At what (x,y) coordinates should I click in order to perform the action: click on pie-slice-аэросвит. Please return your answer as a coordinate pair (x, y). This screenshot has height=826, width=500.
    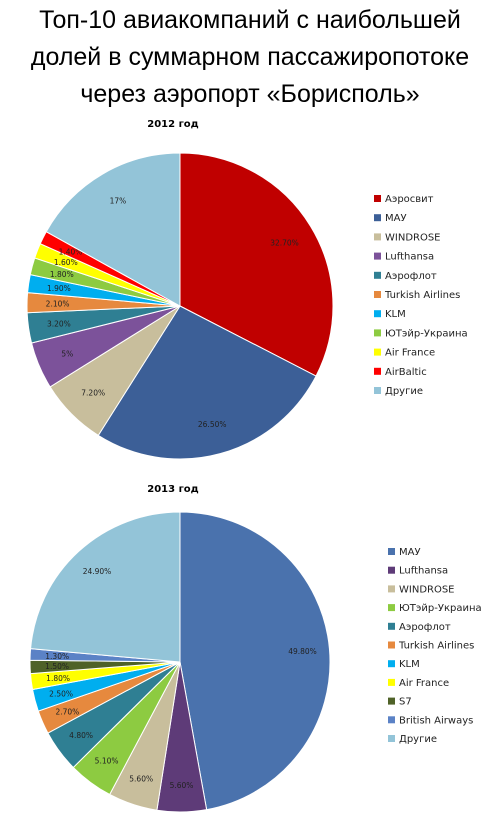
    Looking at the image, I should click on (256, 264).